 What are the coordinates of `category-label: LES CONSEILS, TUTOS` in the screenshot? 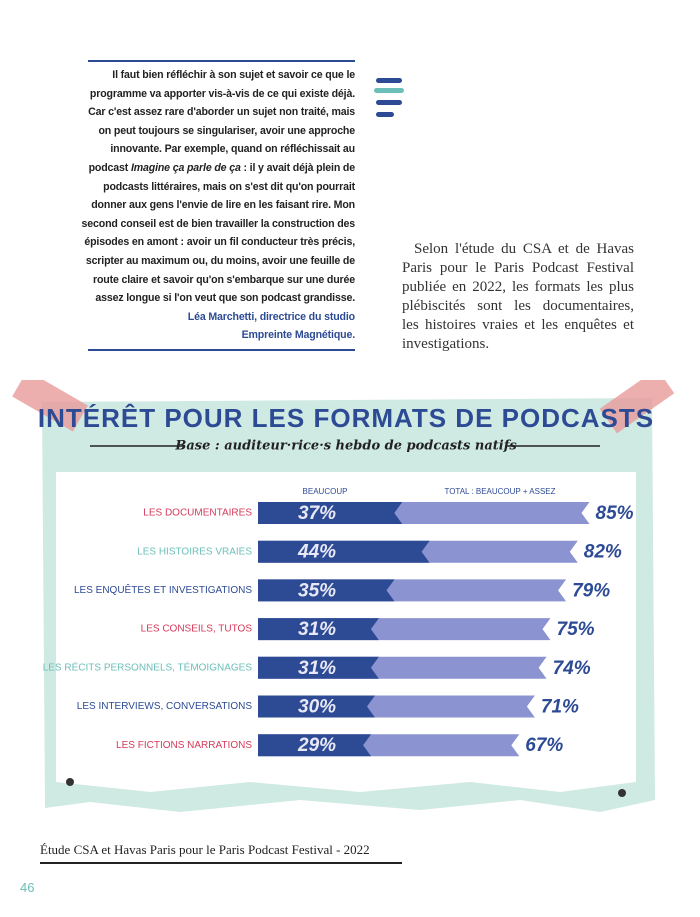 It's located at (197, 629).